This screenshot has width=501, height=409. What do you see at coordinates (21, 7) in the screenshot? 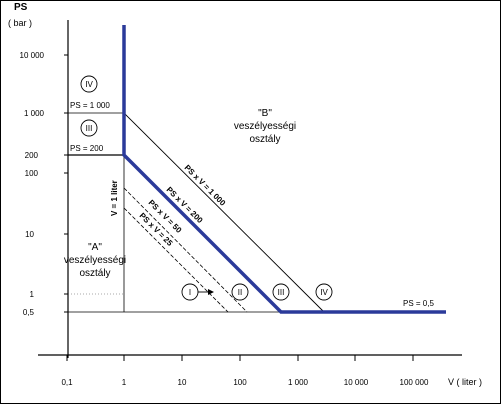
I see `y-axis-title: PS` at bounding box center [21, 7].